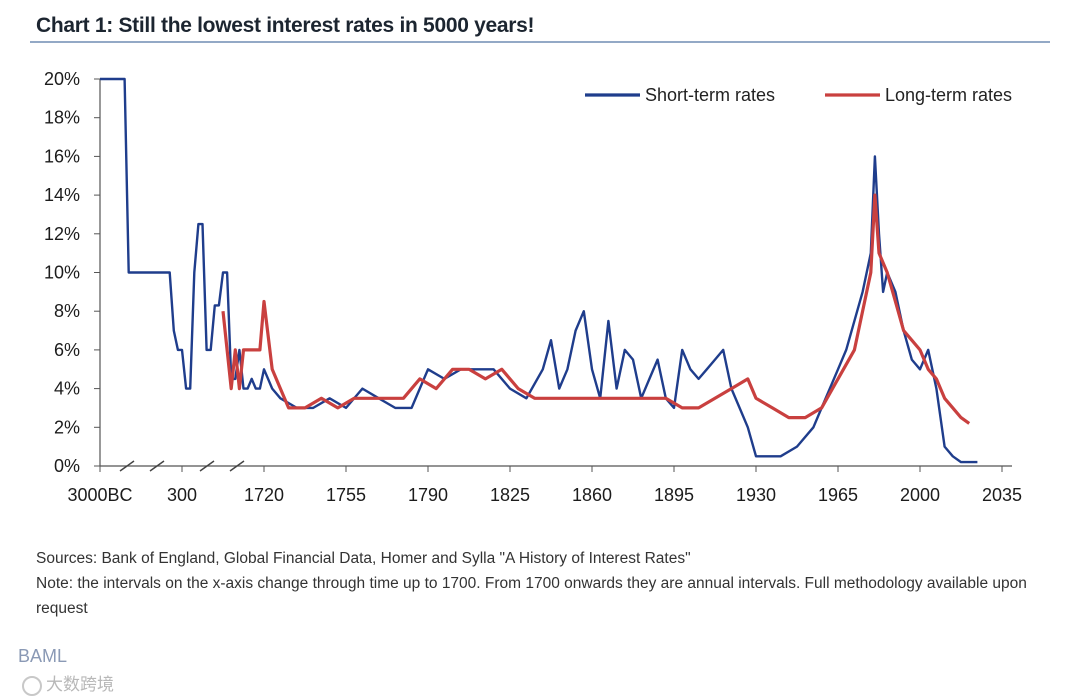  Describe the element at coordinates (948, 95) in the screenshot. I see `legend-label: Long-term rates` at that location.